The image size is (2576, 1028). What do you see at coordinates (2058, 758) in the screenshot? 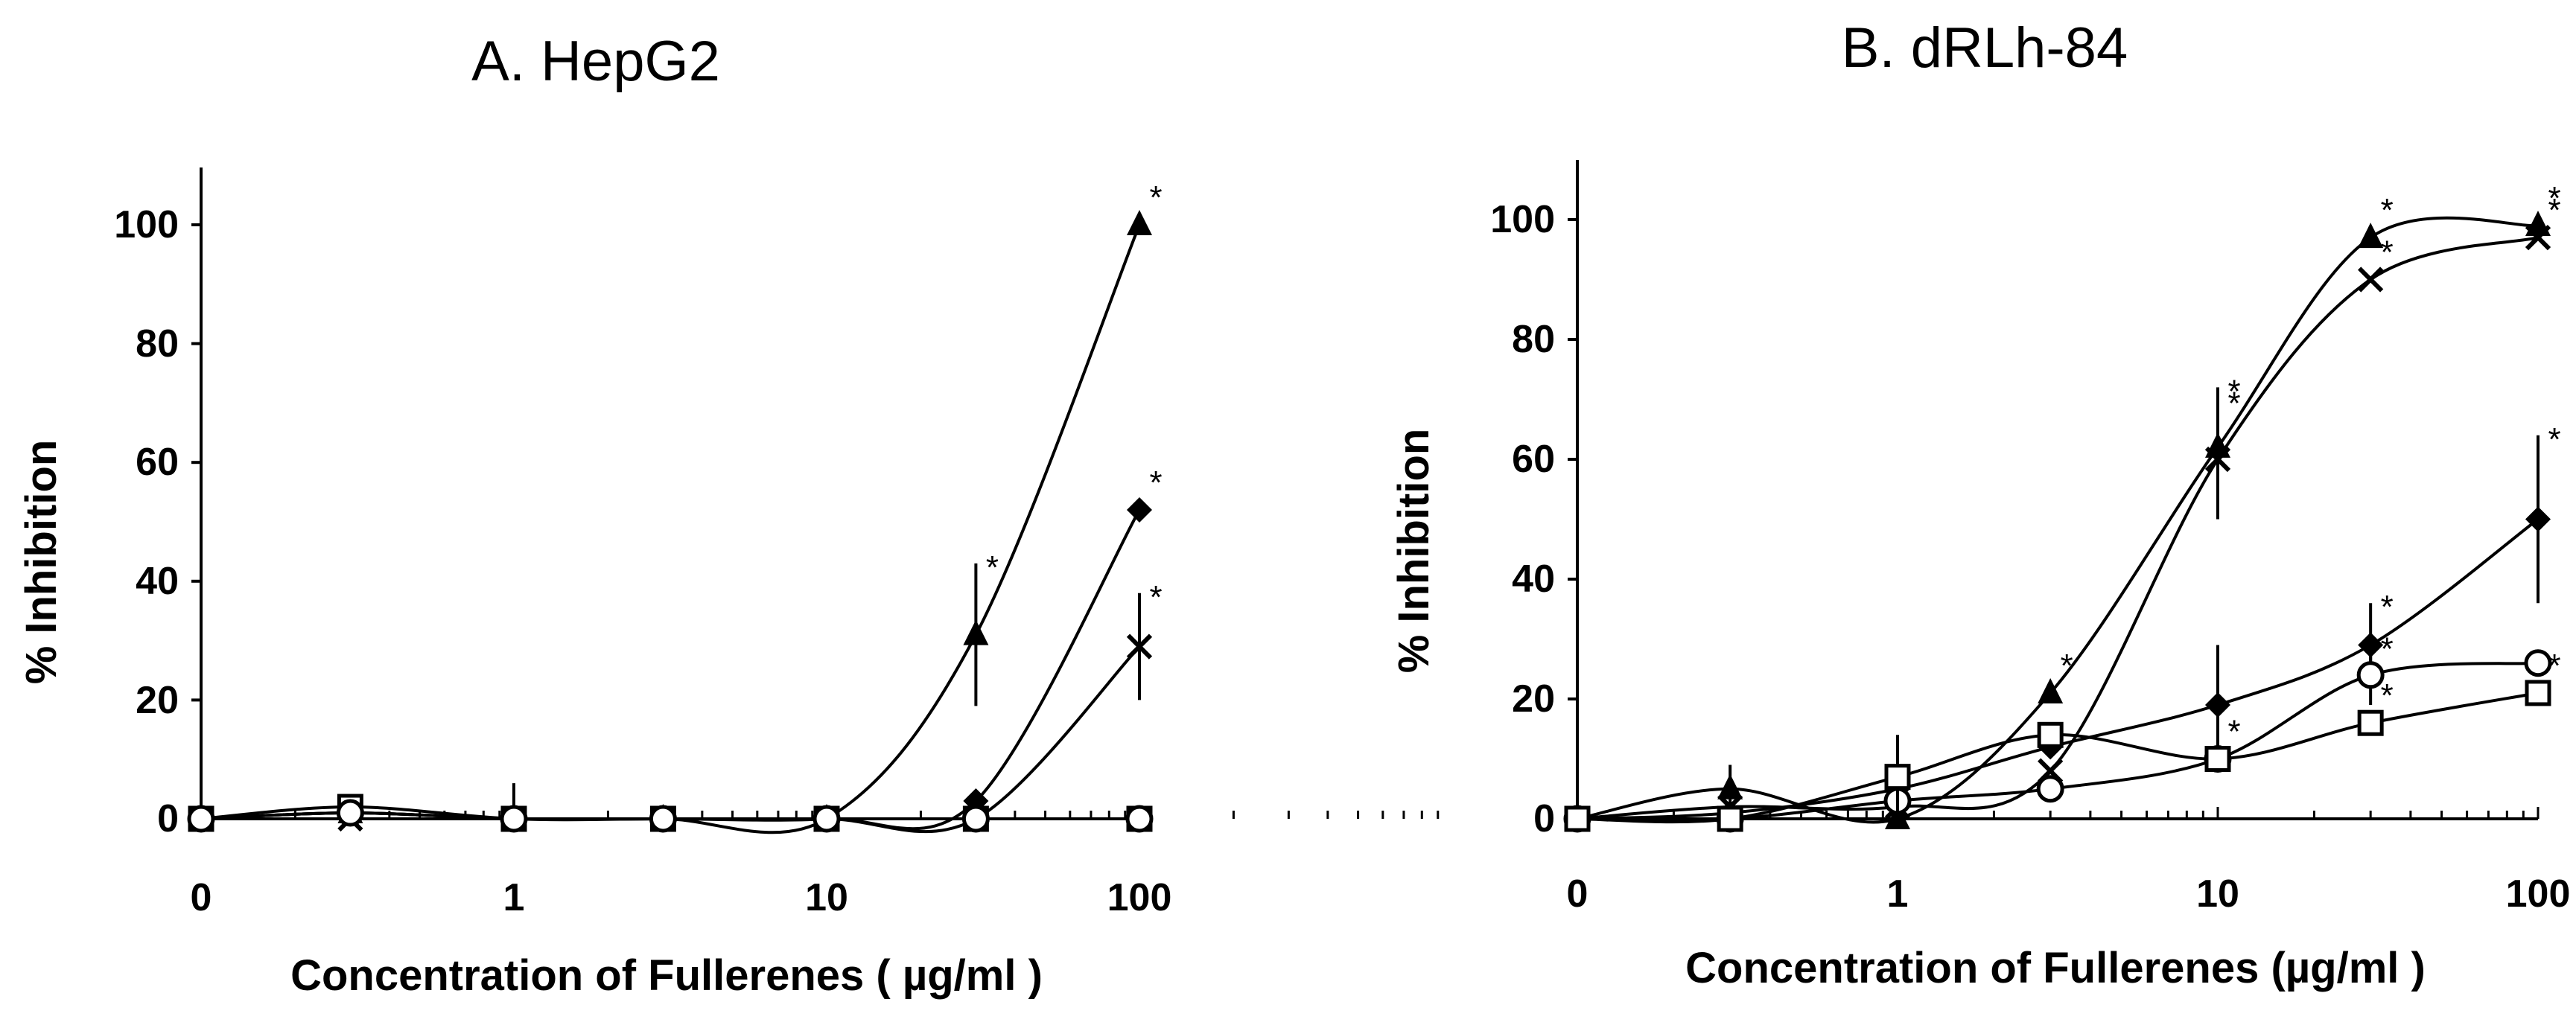
I see `series-line-square` at bounding box center [2058, 758].